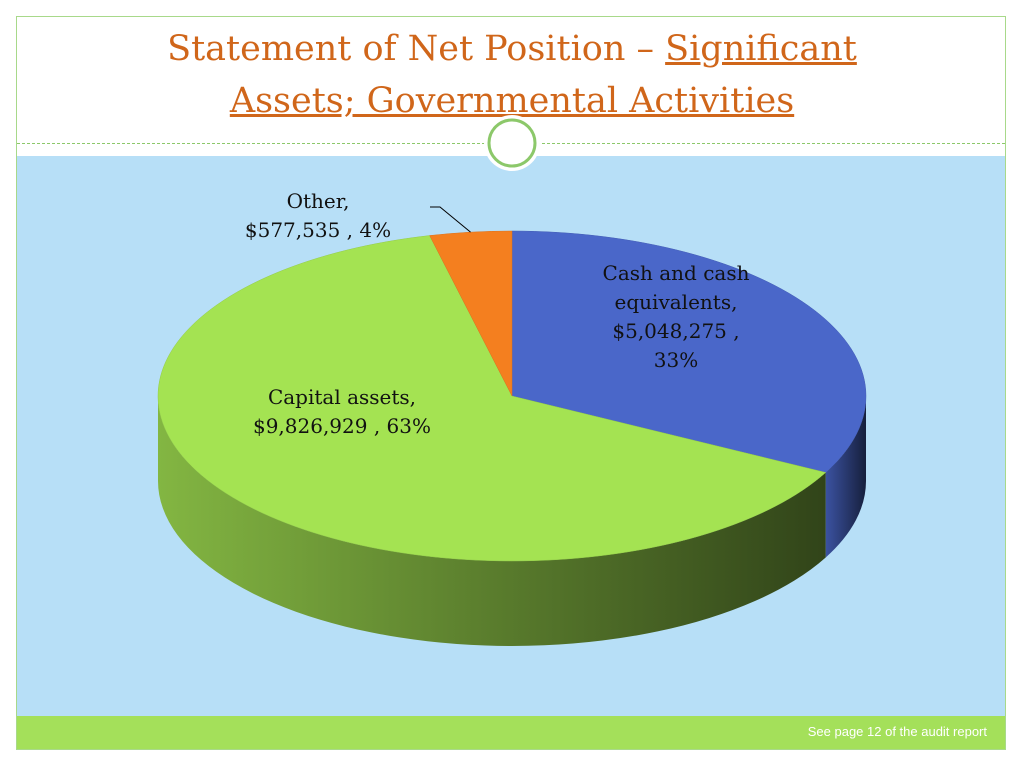 This screenshot has height=768, width=1024. What do you see at coordinates (897, 731) in the screenshot?
I see `footer-note: See page 12 of the audit report` at bounding box center [897, 731].